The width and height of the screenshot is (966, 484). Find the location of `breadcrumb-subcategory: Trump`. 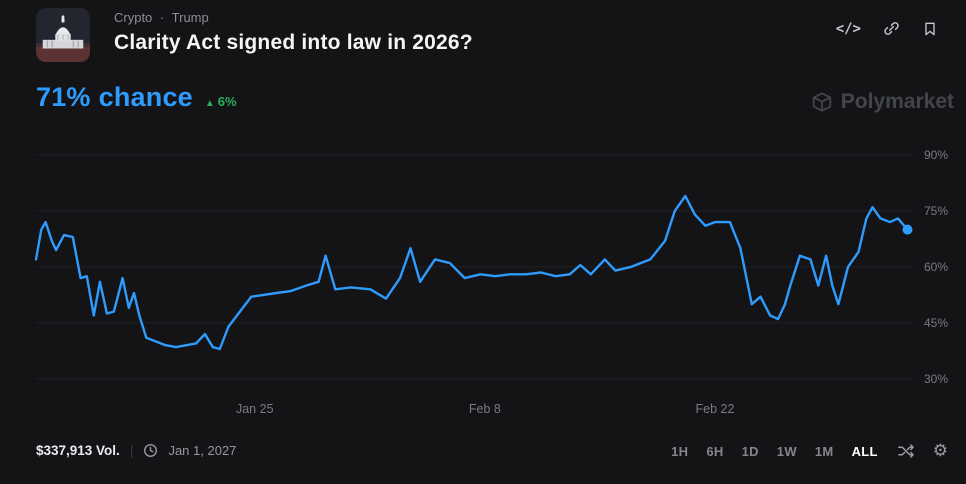

breadcrumb-subcategory: Trump is located at coordinates (190, 17).